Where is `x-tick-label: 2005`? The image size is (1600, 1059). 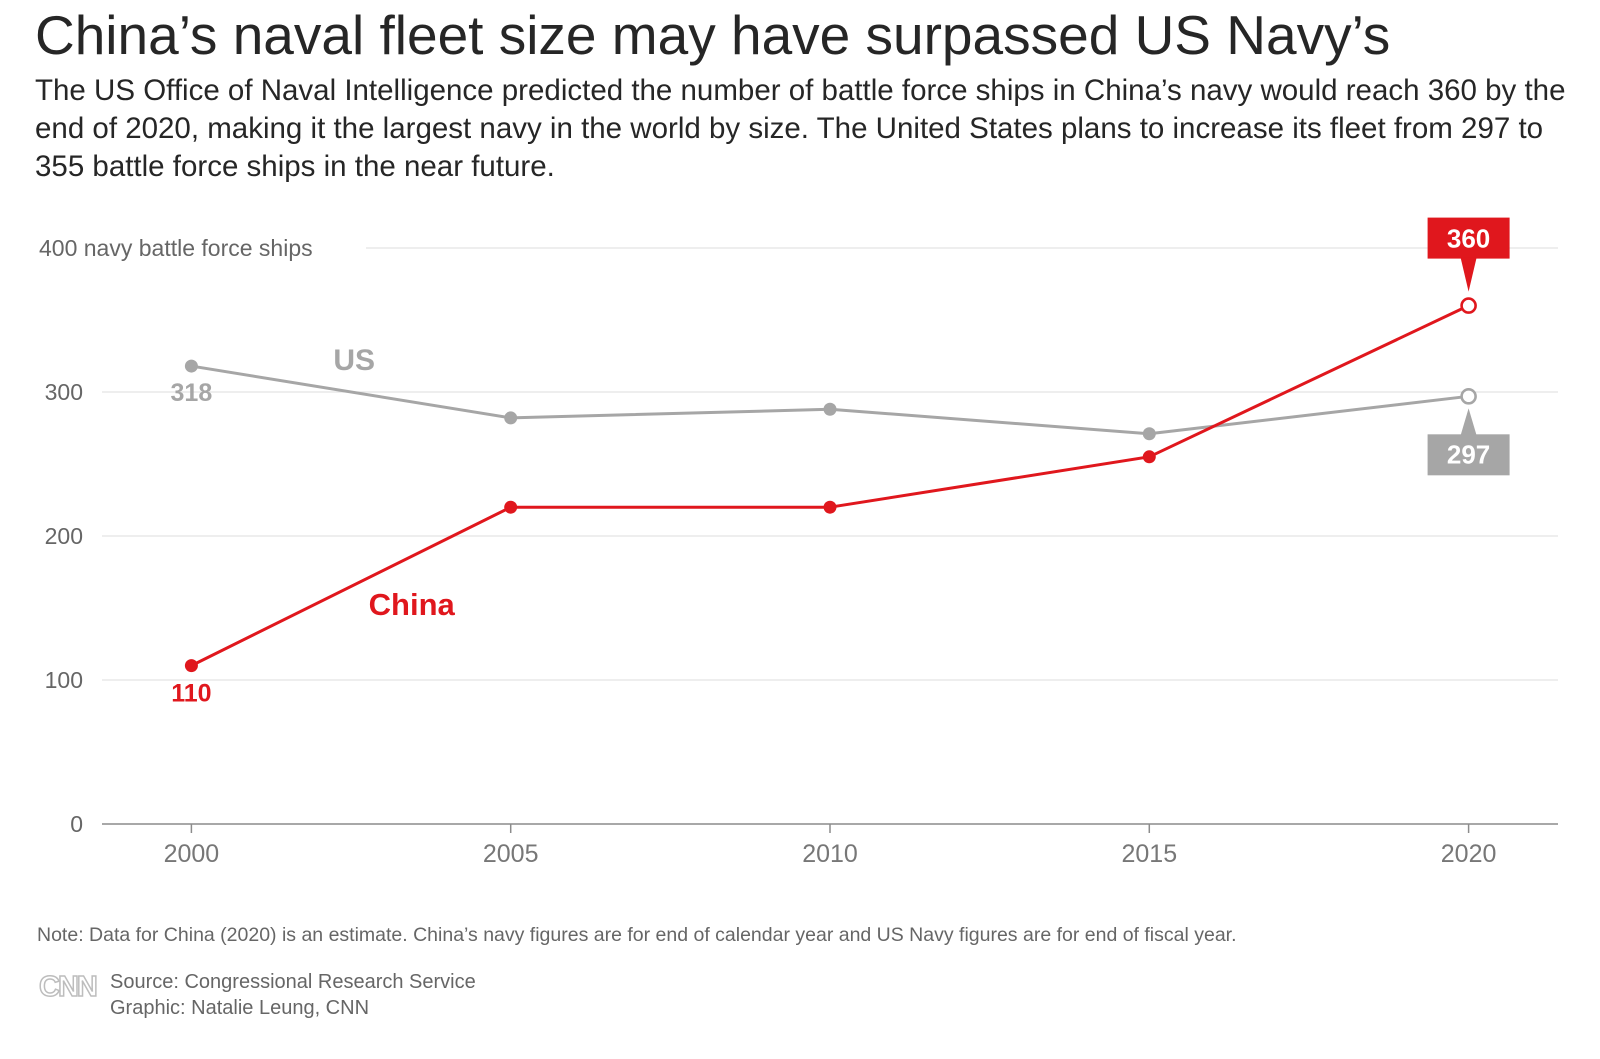
x-tick-label: 2005 is located at coordinates (511, 854).